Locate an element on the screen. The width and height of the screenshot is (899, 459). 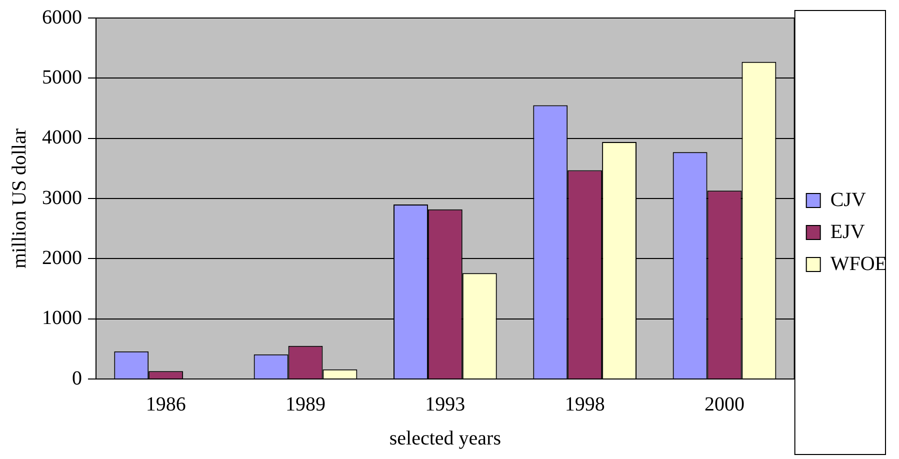
y-tick-label: 5000 is located at coordinates (62, 77).